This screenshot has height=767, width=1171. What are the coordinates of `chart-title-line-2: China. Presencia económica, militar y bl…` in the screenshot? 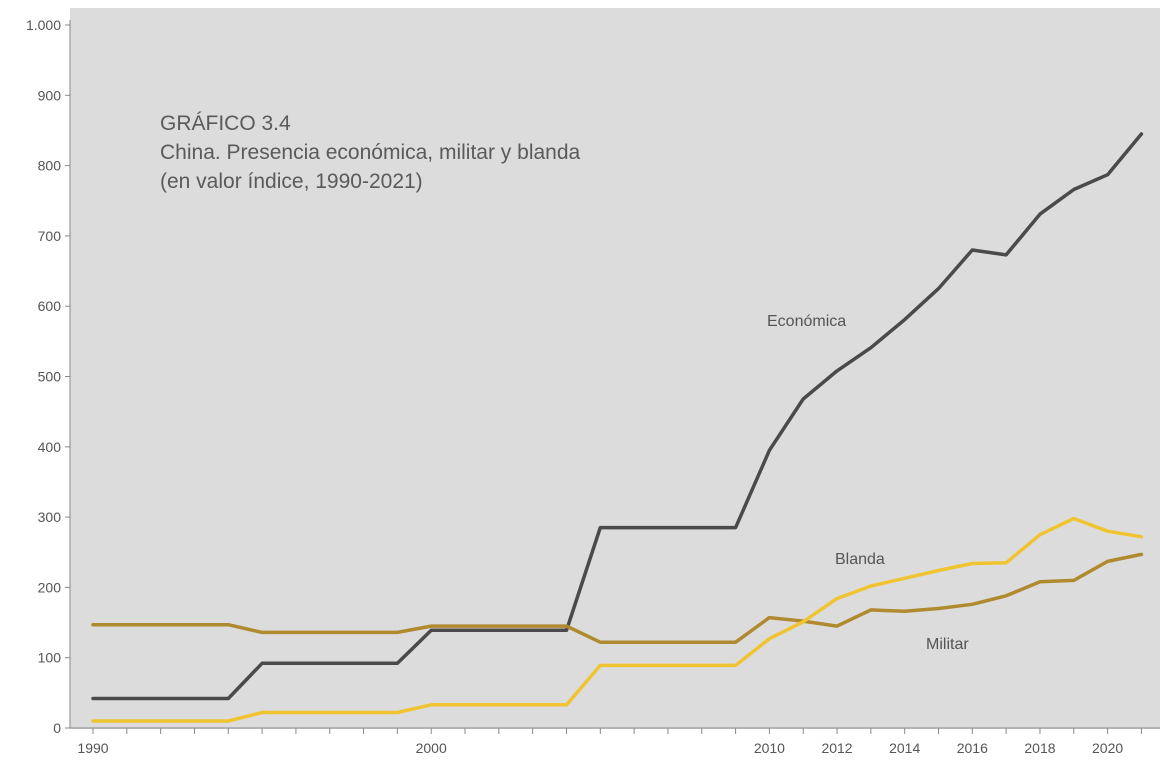 It's located at (370, 152).